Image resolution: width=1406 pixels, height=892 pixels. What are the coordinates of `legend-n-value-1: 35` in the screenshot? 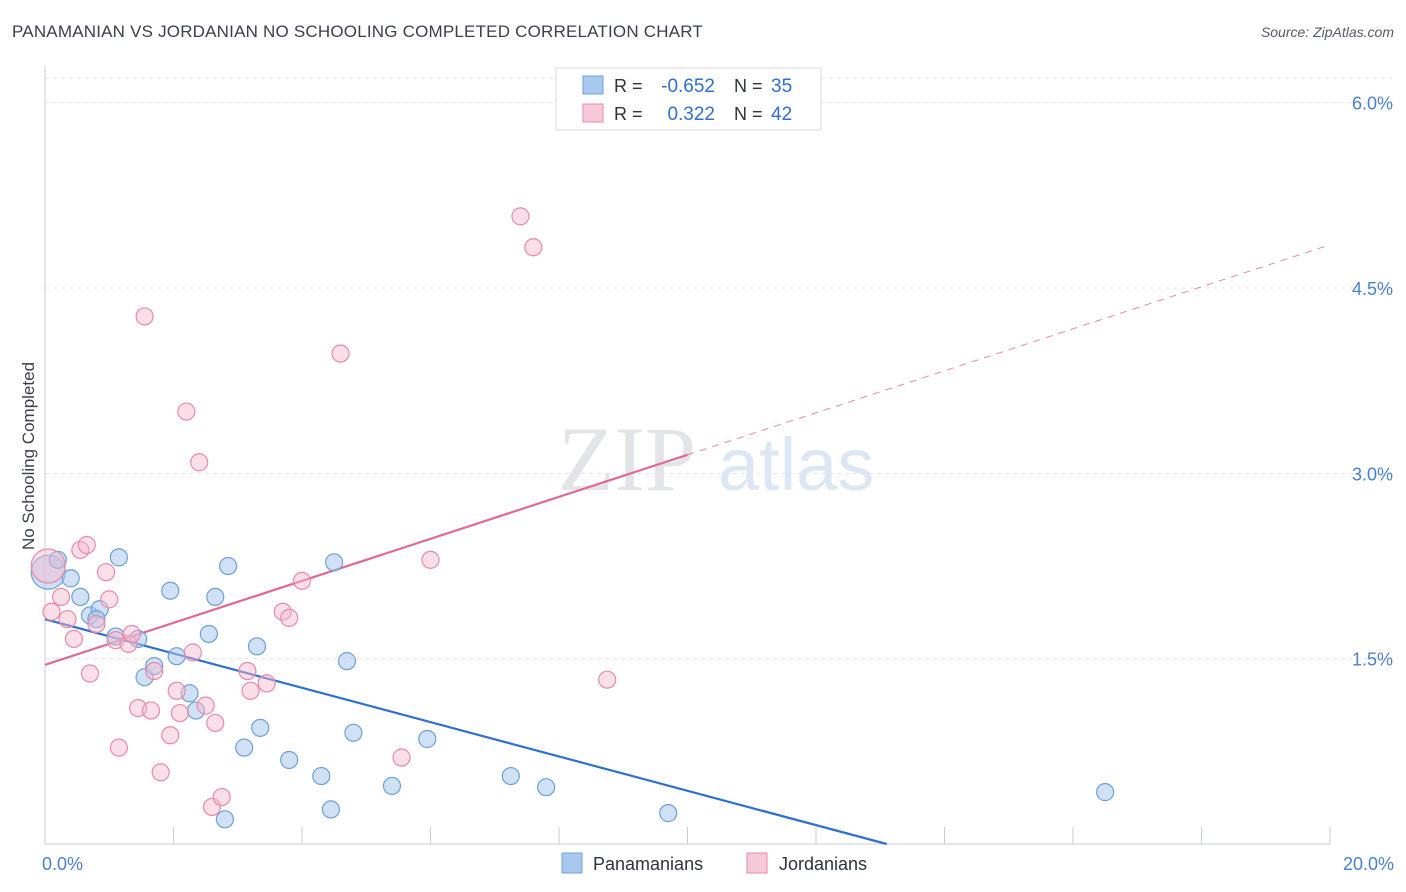 It's located at (781, 86).